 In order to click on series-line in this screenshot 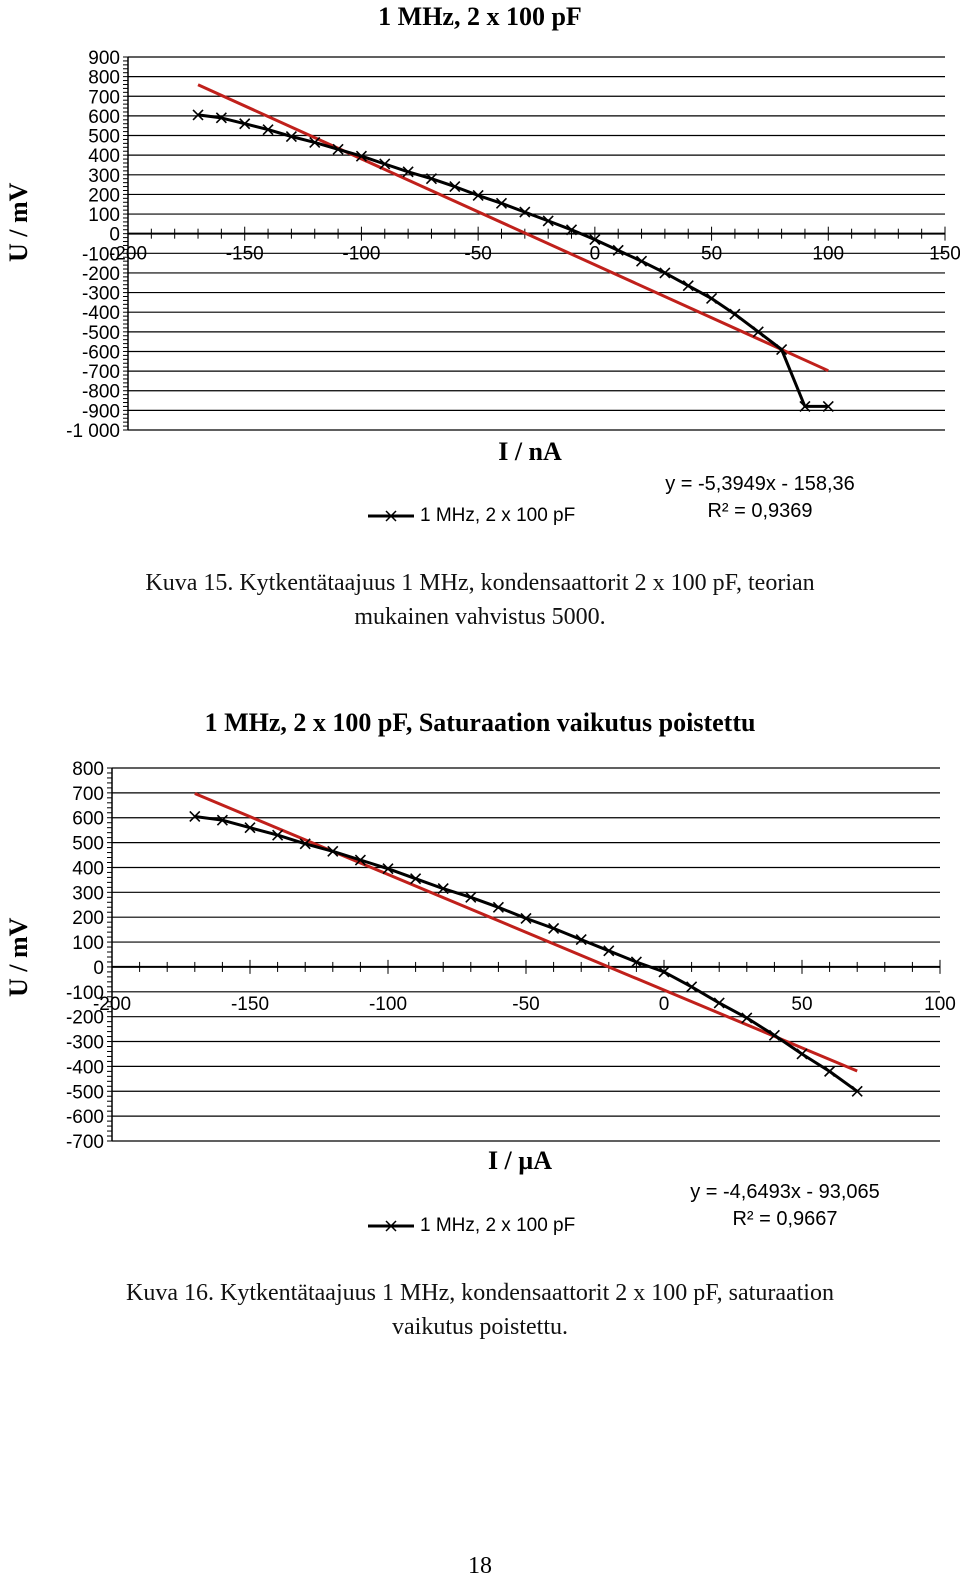, I will do `click(526, 954)`.